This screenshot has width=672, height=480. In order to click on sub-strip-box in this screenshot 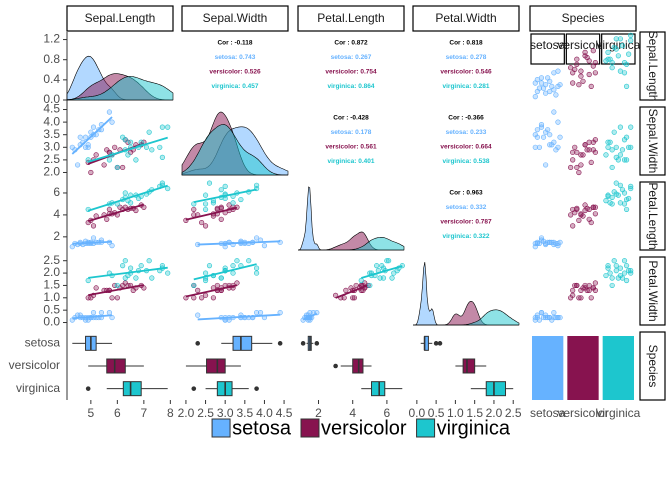, I will do `click(583, 49)`.